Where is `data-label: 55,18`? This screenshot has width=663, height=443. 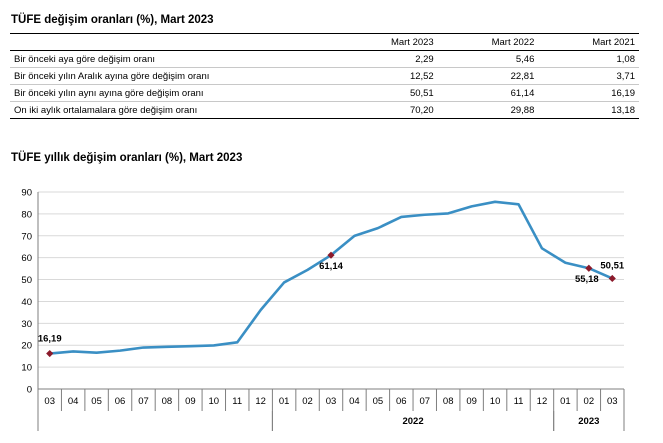 data-label: 55,18 is located at coordinates (587, 279).